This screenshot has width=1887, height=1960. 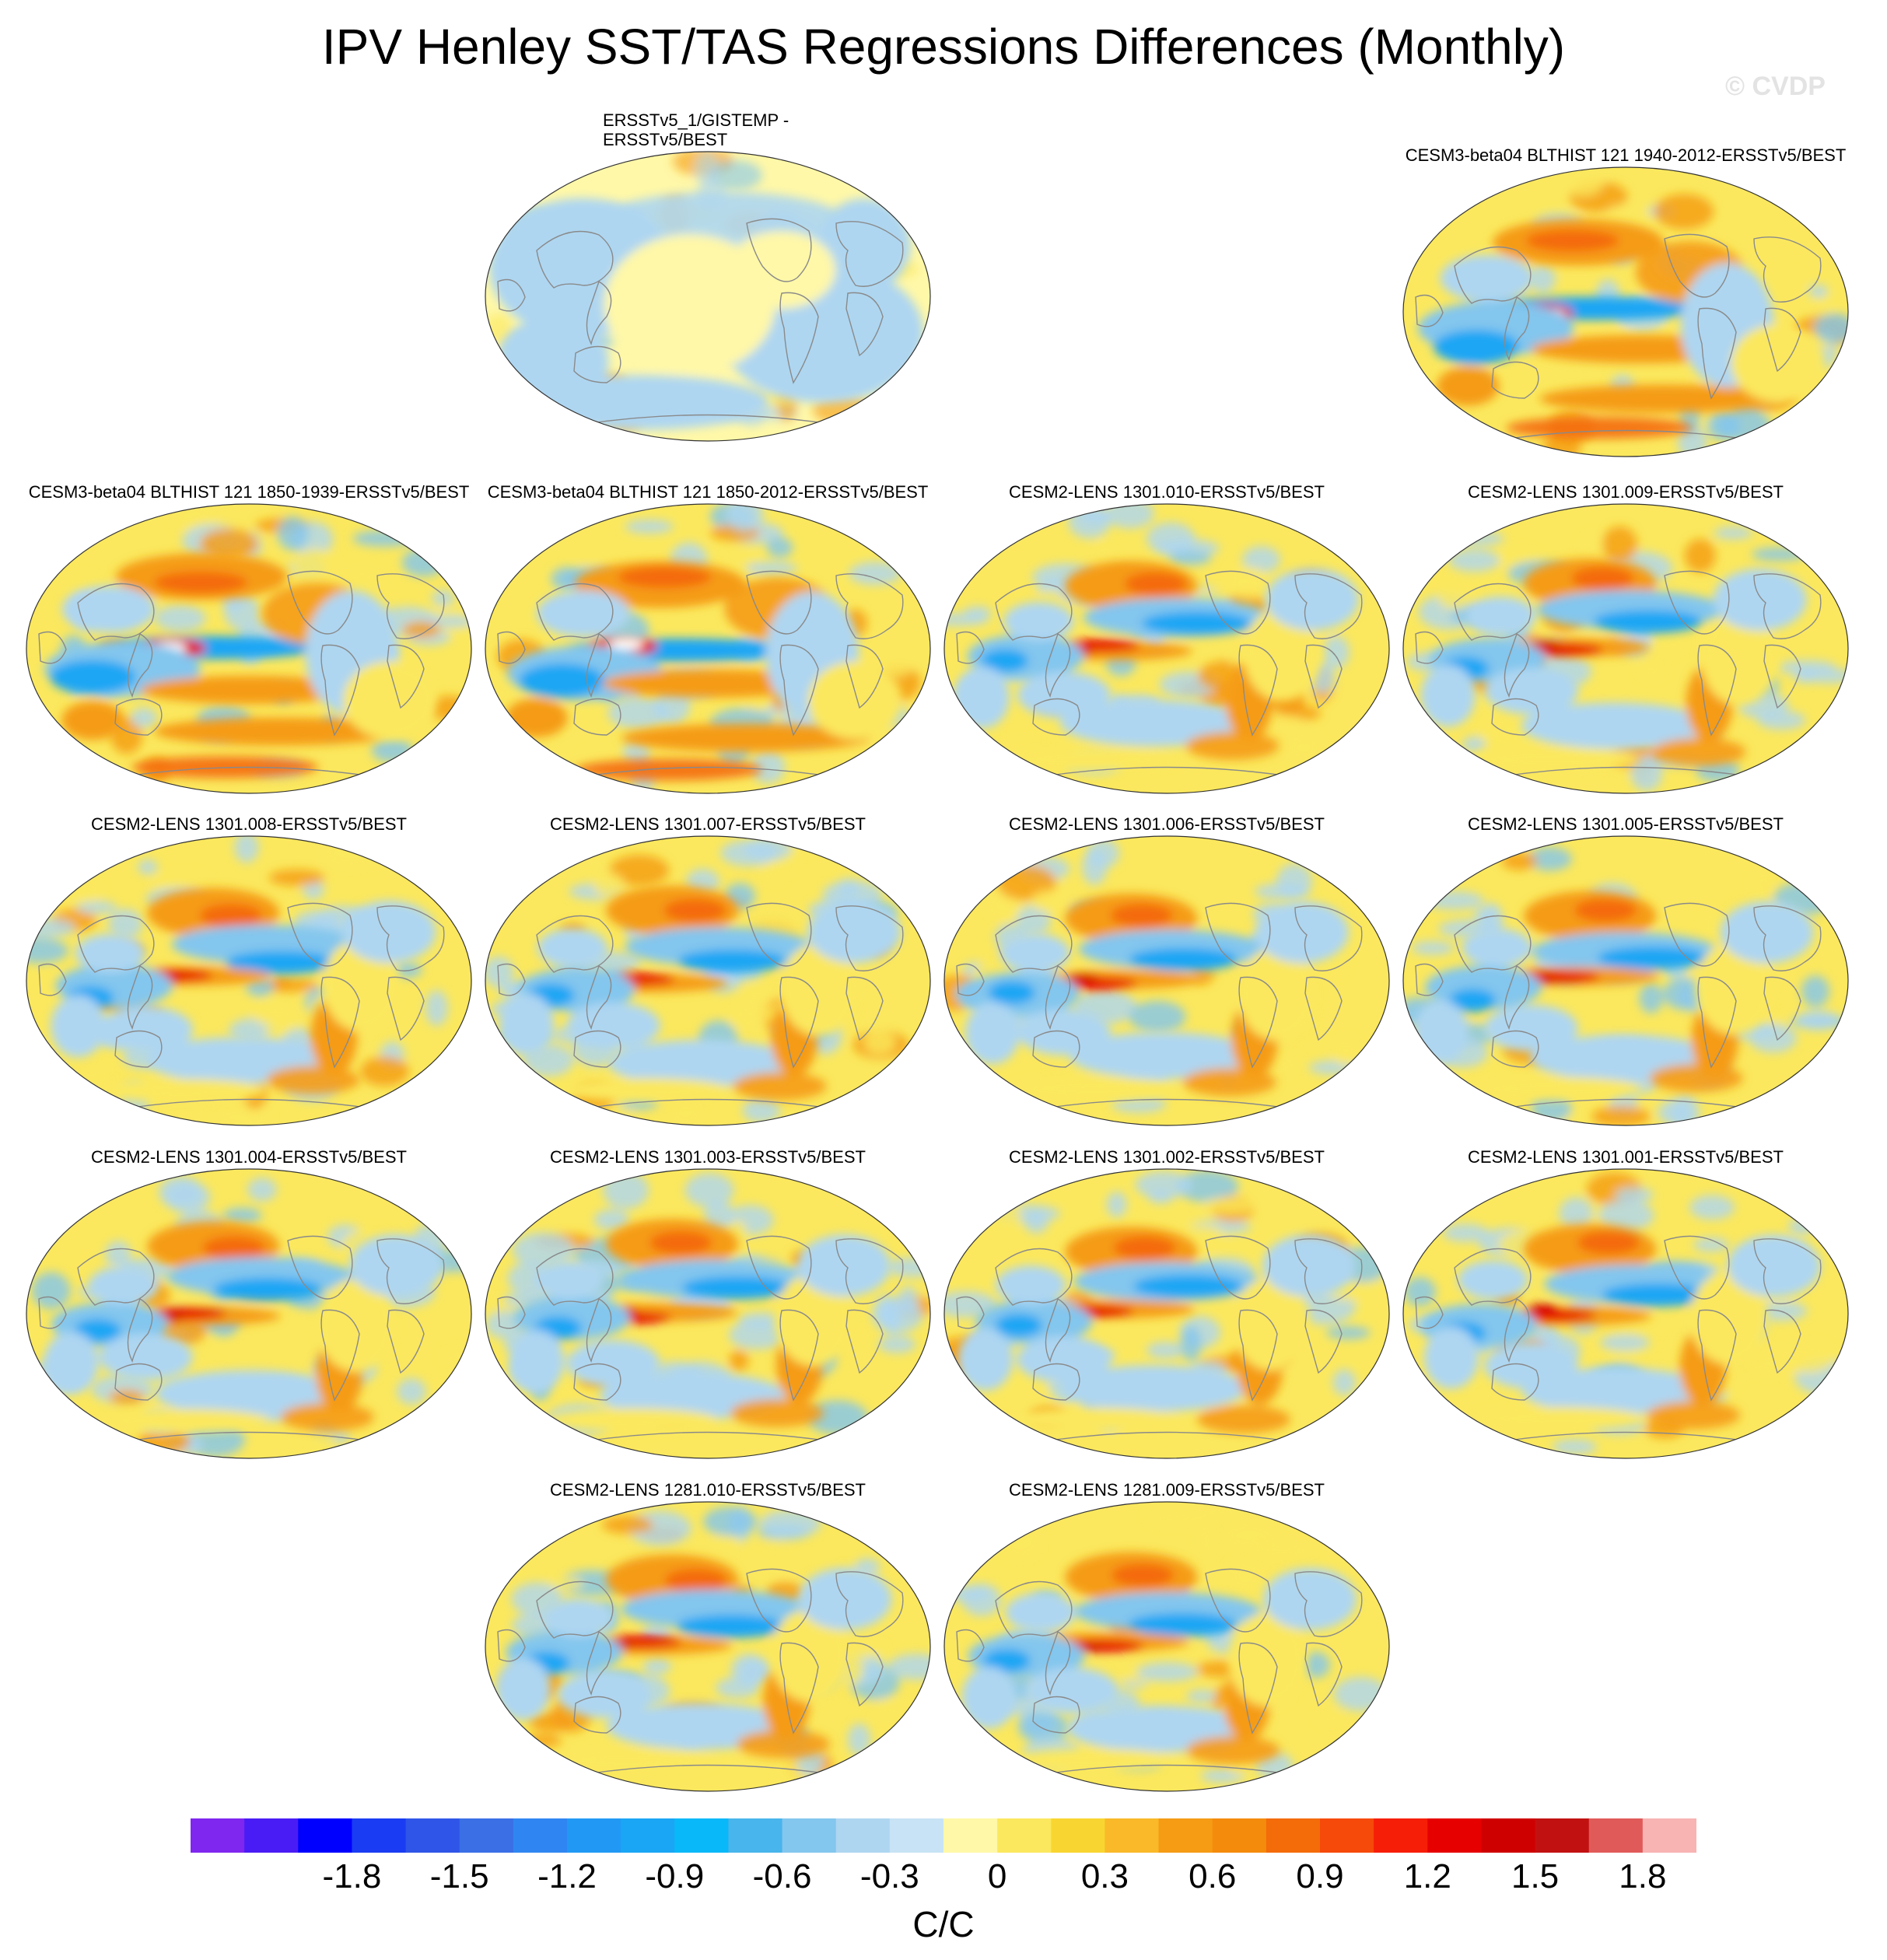 What do you see at coordinates (708, 1490) in the screenshot?
I see `panel-title: CESM2-LENS 1281.010-ERSSTv5/BEST` at bounding box center [708, 1490].